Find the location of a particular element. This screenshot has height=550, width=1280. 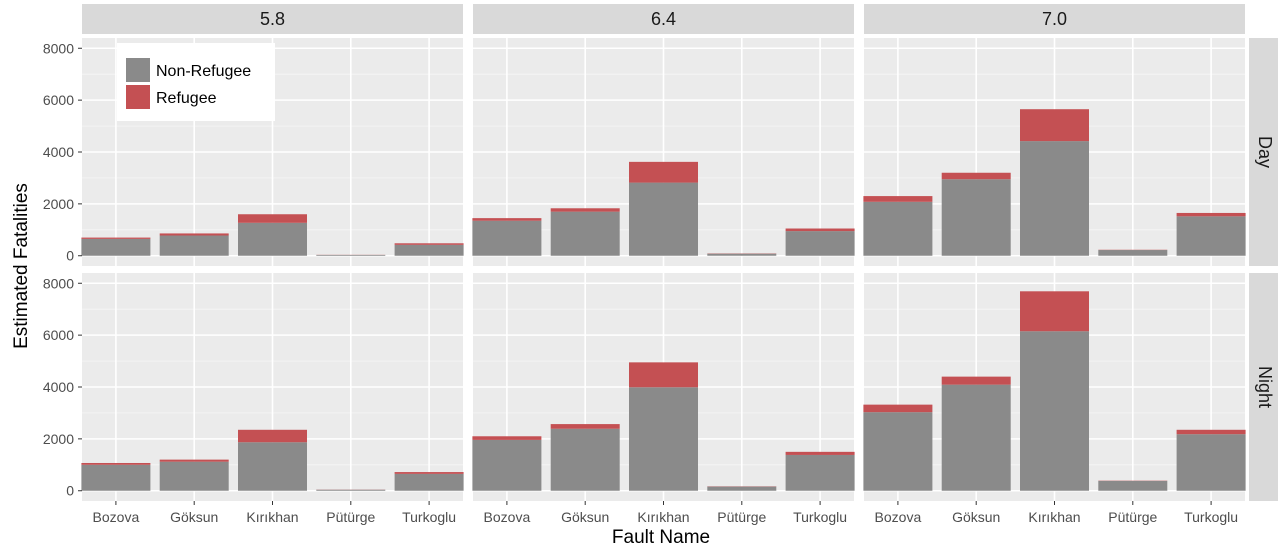

panel-6.4-day is located at coordinates (663, 152).